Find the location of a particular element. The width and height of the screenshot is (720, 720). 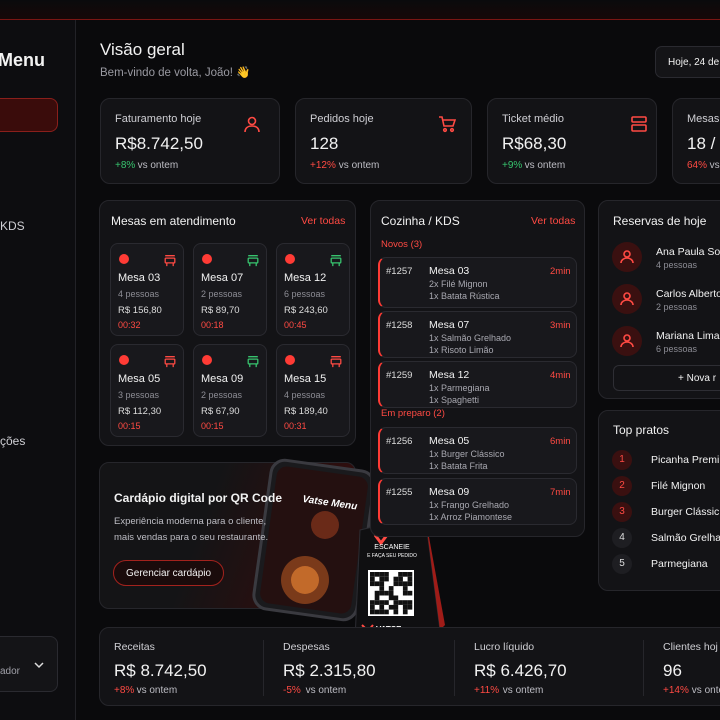

dish-name: Picanha Premi is located at coordinates (685, 460).